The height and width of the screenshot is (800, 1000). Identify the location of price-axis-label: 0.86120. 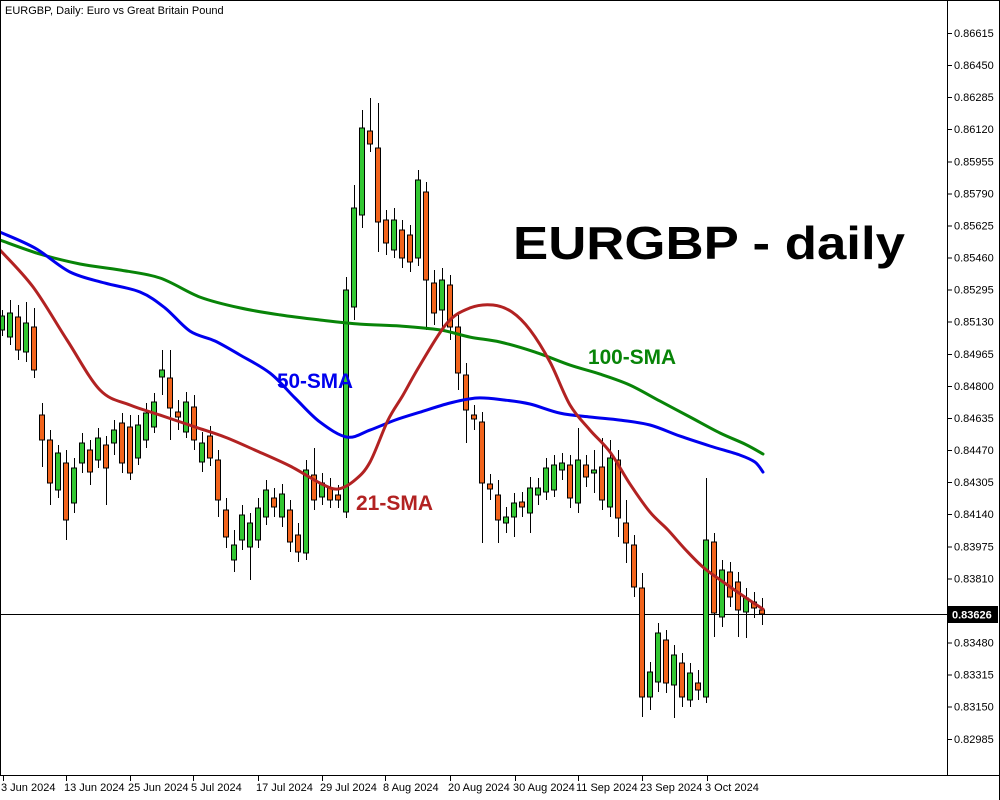
(974, 130).